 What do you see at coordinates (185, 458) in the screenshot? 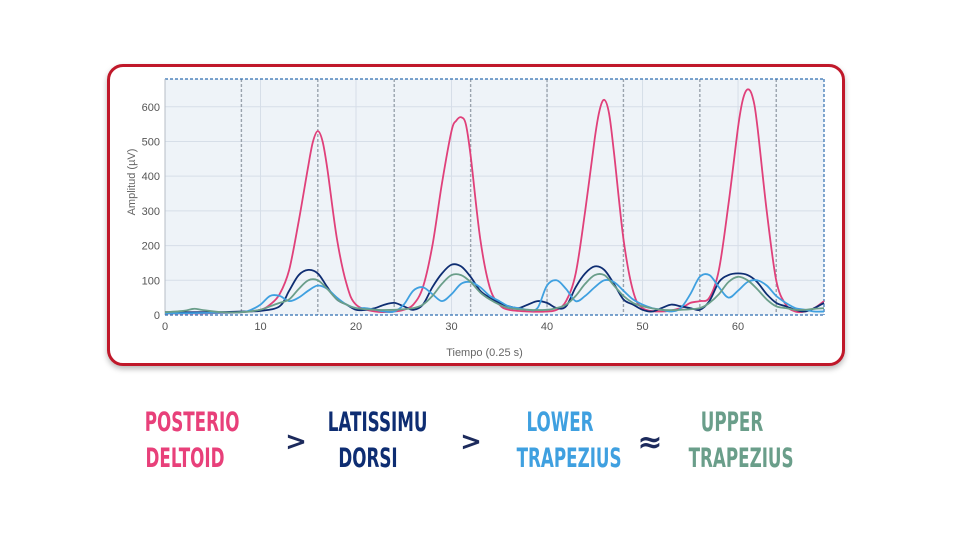
I see `legend-posterio-deltoid-line2: DELTOID` at bounding box center [185, 458].